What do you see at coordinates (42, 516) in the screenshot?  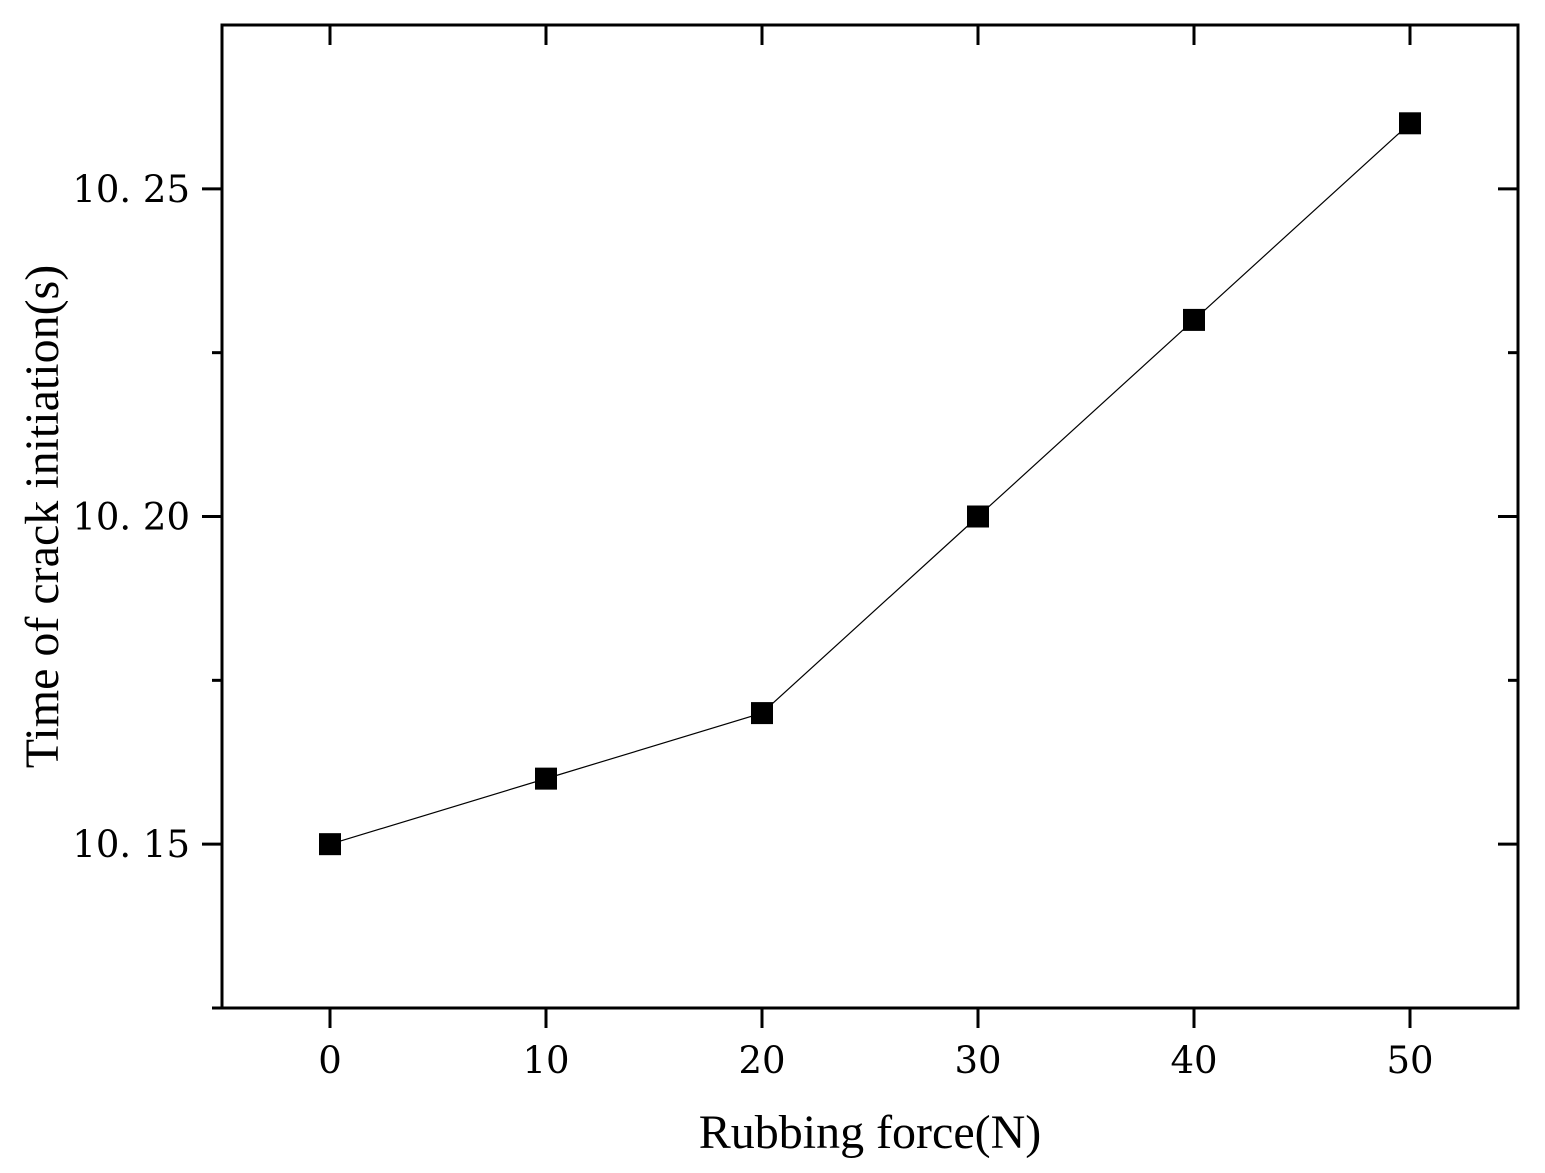 I see `y-axis-title: Time of crack initiation(s)` at bounding box center [42, 516].